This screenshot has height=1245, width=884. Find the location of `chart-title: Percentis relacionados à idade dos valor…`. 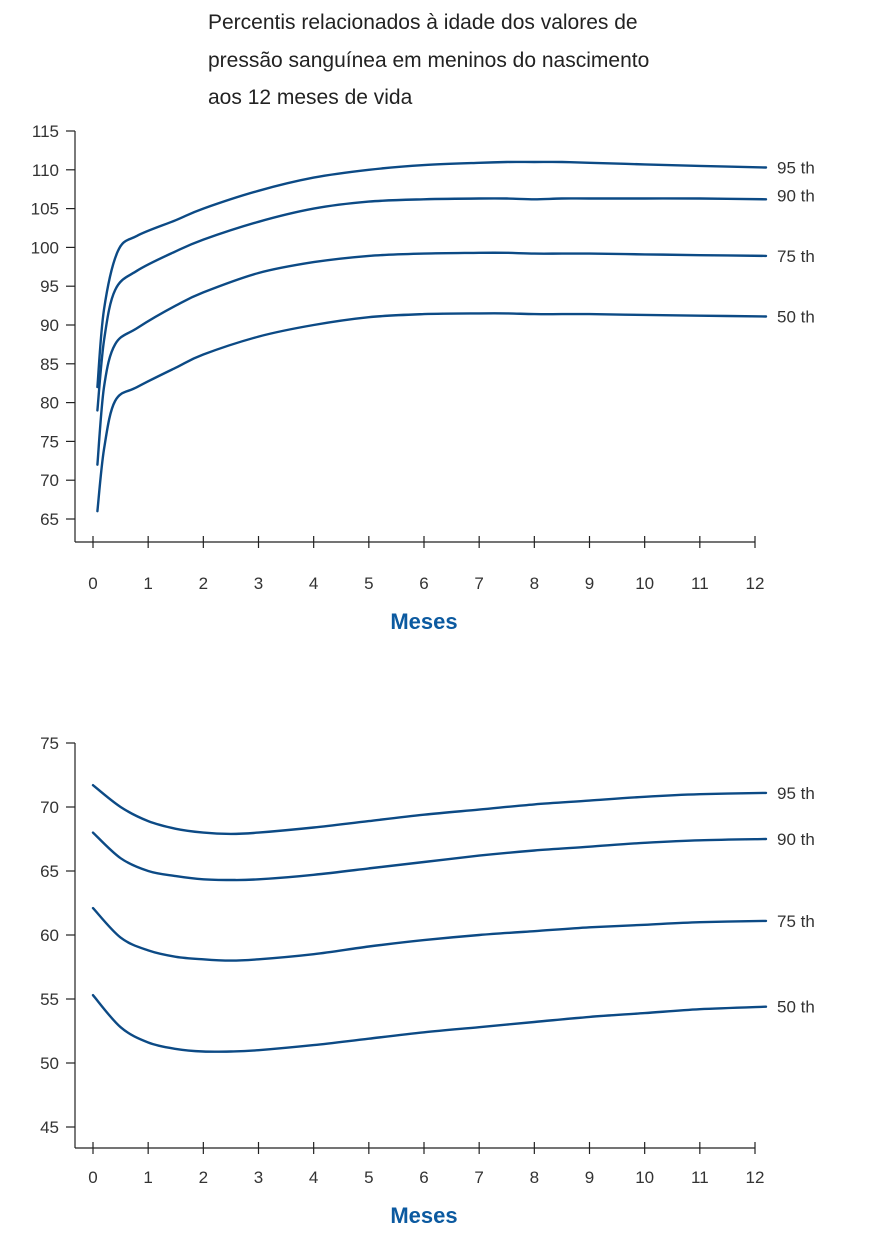

chart-title: Percentis relacionados à idade dos valor… is located at coordinates (508, 60).